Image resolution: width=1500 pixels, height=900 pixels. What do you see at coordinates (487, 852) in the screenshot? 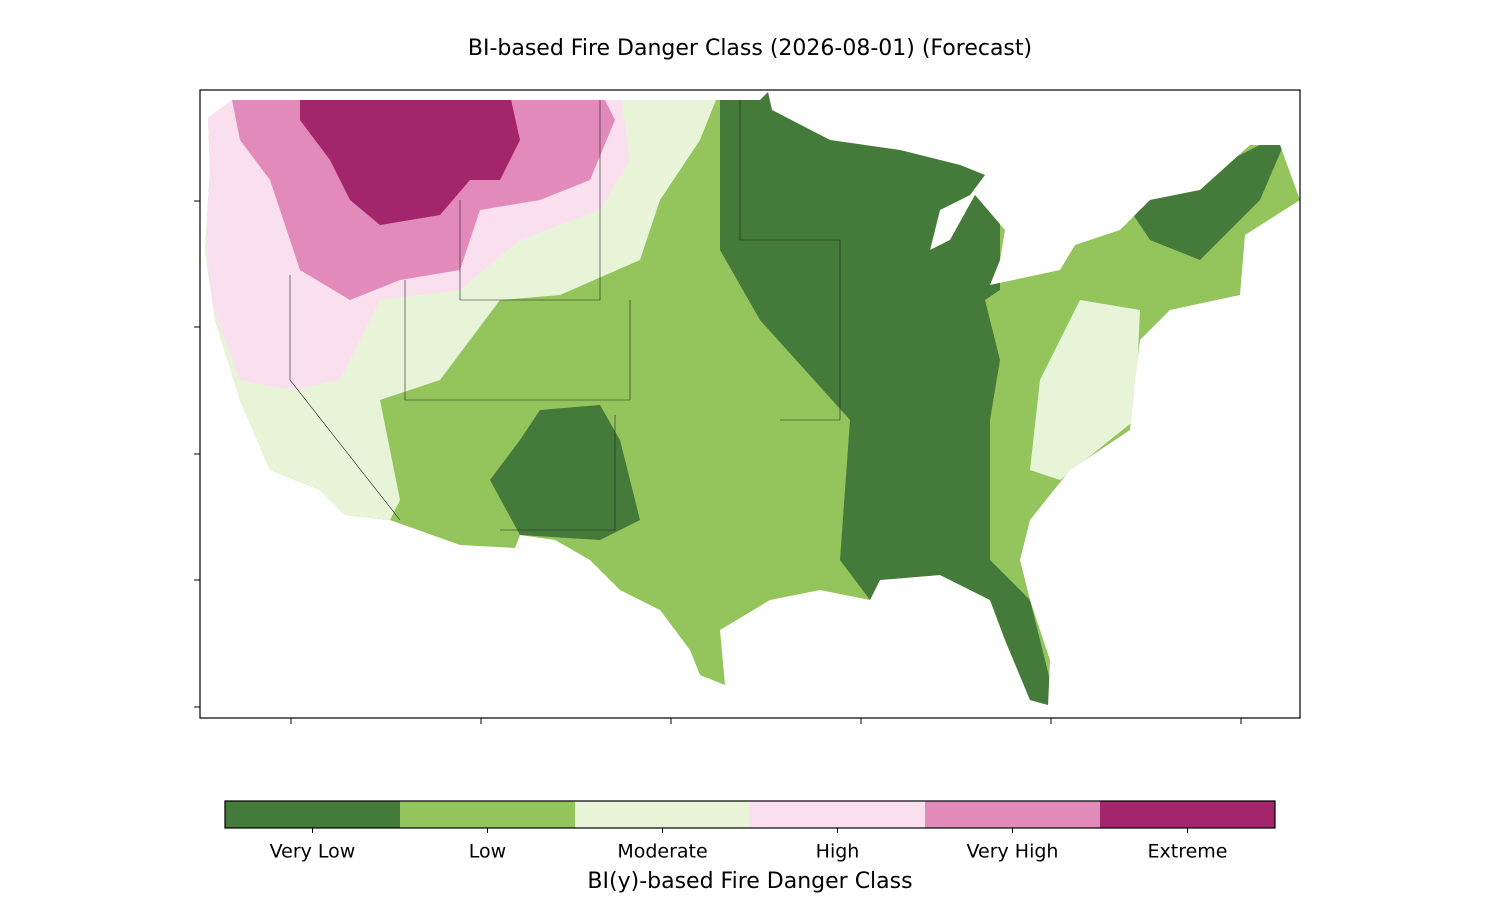
I see `colorbar-tick-label: Low` at bounding box center [487, 852].